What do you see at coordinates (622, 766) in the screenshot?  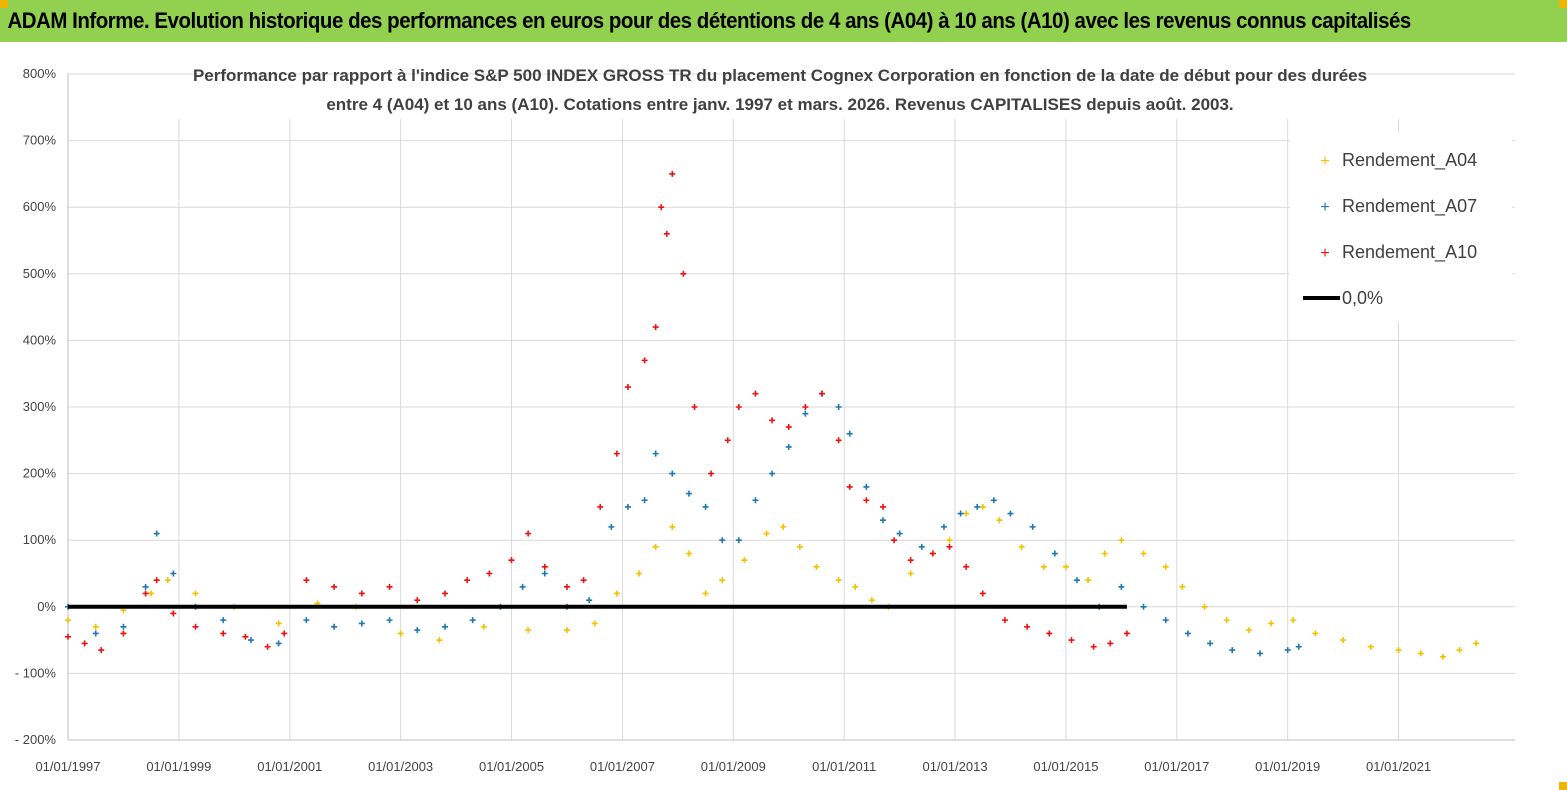 I see `x-tick-label: 01/01/2007` at bounding box center [622, 766].